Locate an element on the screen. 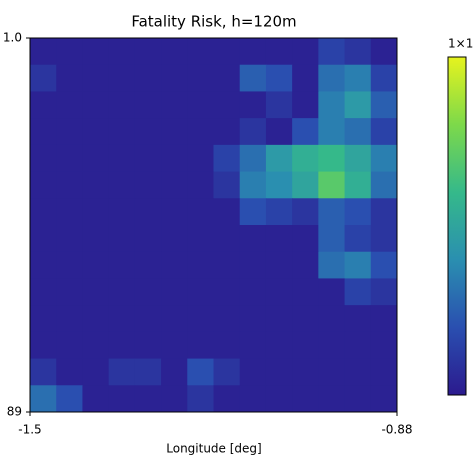 The width and height of the screenshot is (474, 474). x-tick-label: -0.88 is located at coordinates (396, 430).